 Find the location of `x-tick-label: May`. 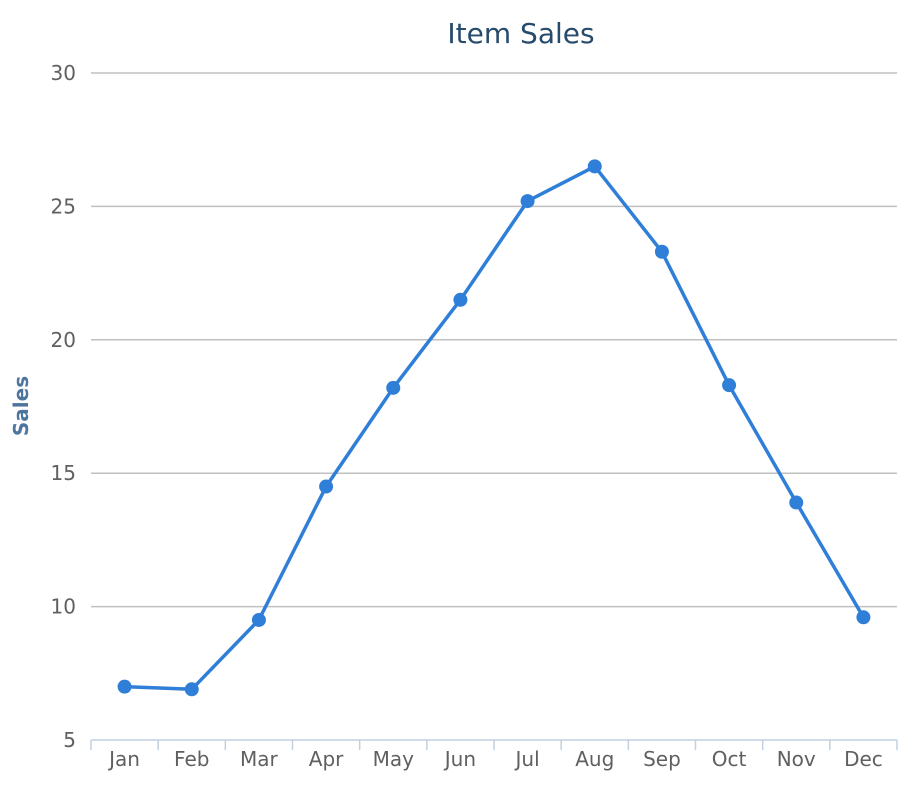

x-tick-label: May is located at coordinates (394, 759).